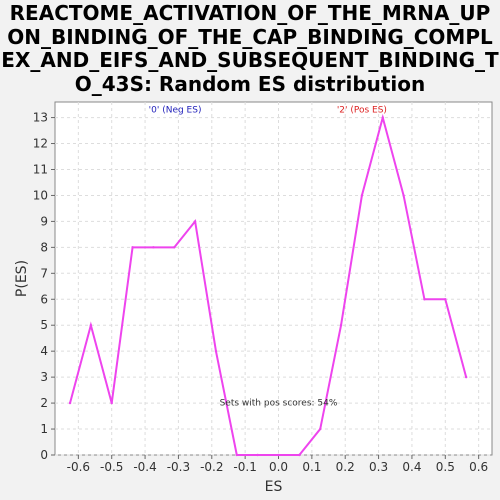 The width and height of the screenshot is (500, 500). I want to click on y-tick-label: 3, so click(44, 377).